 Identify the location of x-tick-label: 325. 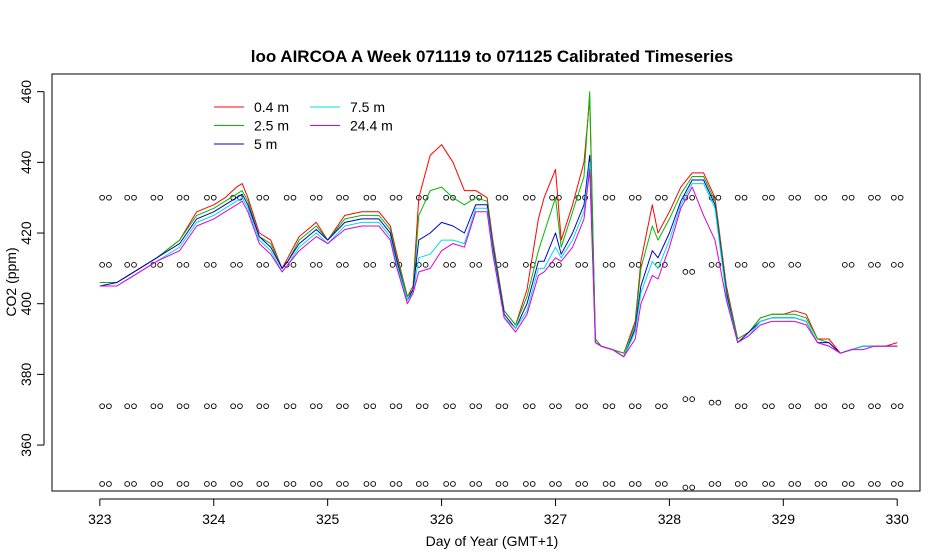
(328, 519).